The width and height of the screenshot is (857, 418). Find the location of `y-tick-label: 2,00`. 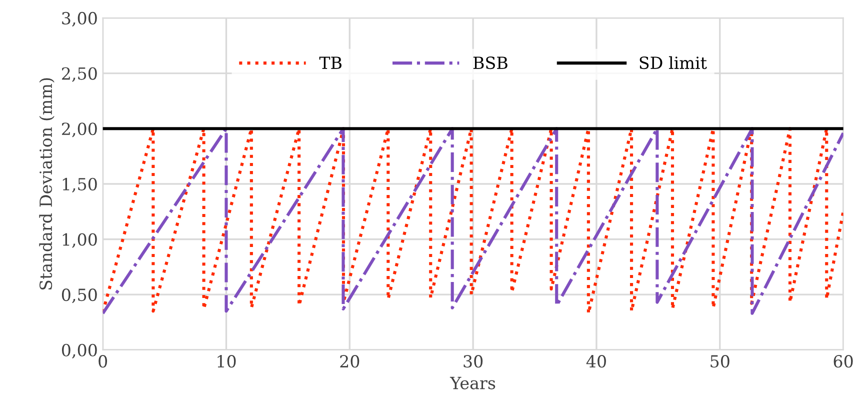

y-tick-label: 2,00 is located at coordinates (79, 130).